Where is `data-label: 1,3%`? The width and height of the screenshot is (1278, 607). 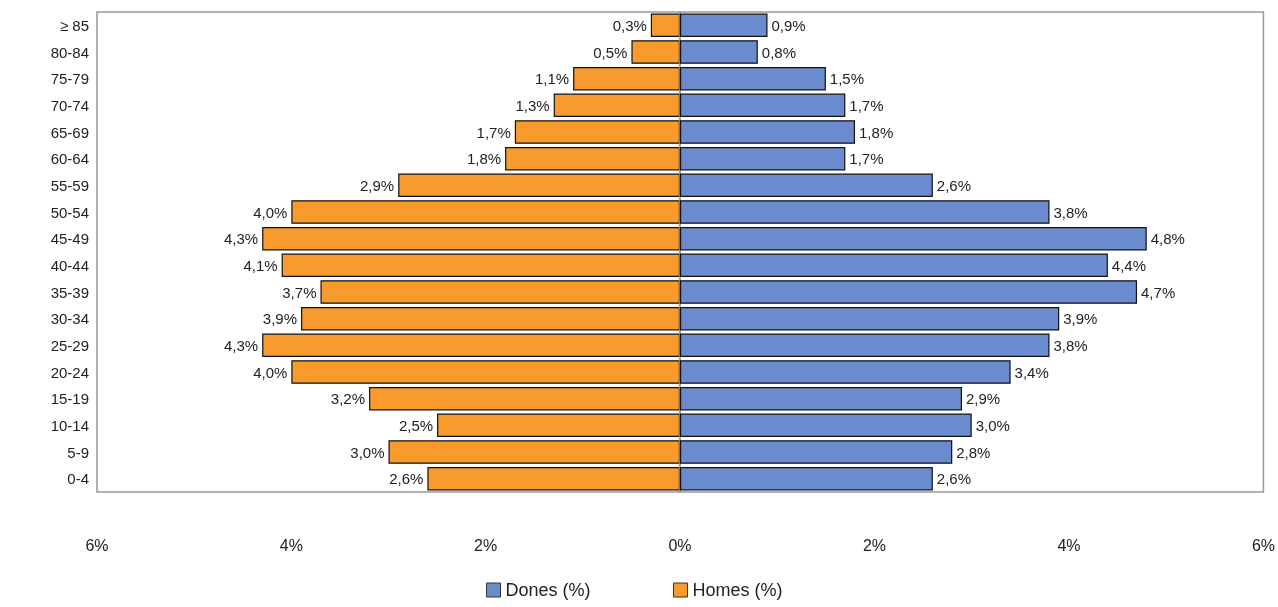 data-label: 1,3% is located at coordinates (532, 105).